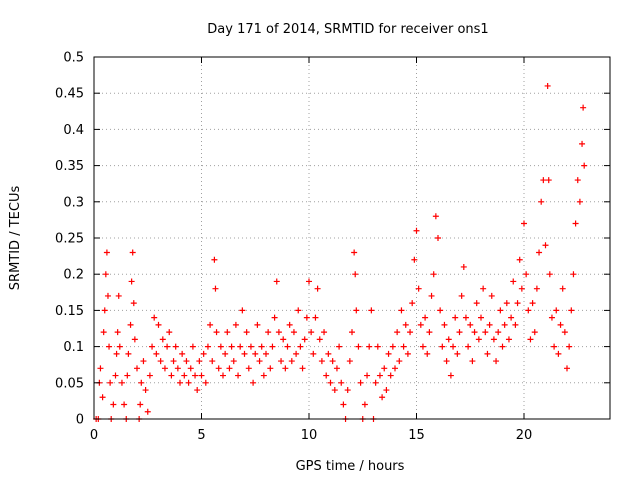  What do you see at coordinates (524, 435) in the screenshot?
I see `x-tick-label: 20` at bounding box center [524, 435].